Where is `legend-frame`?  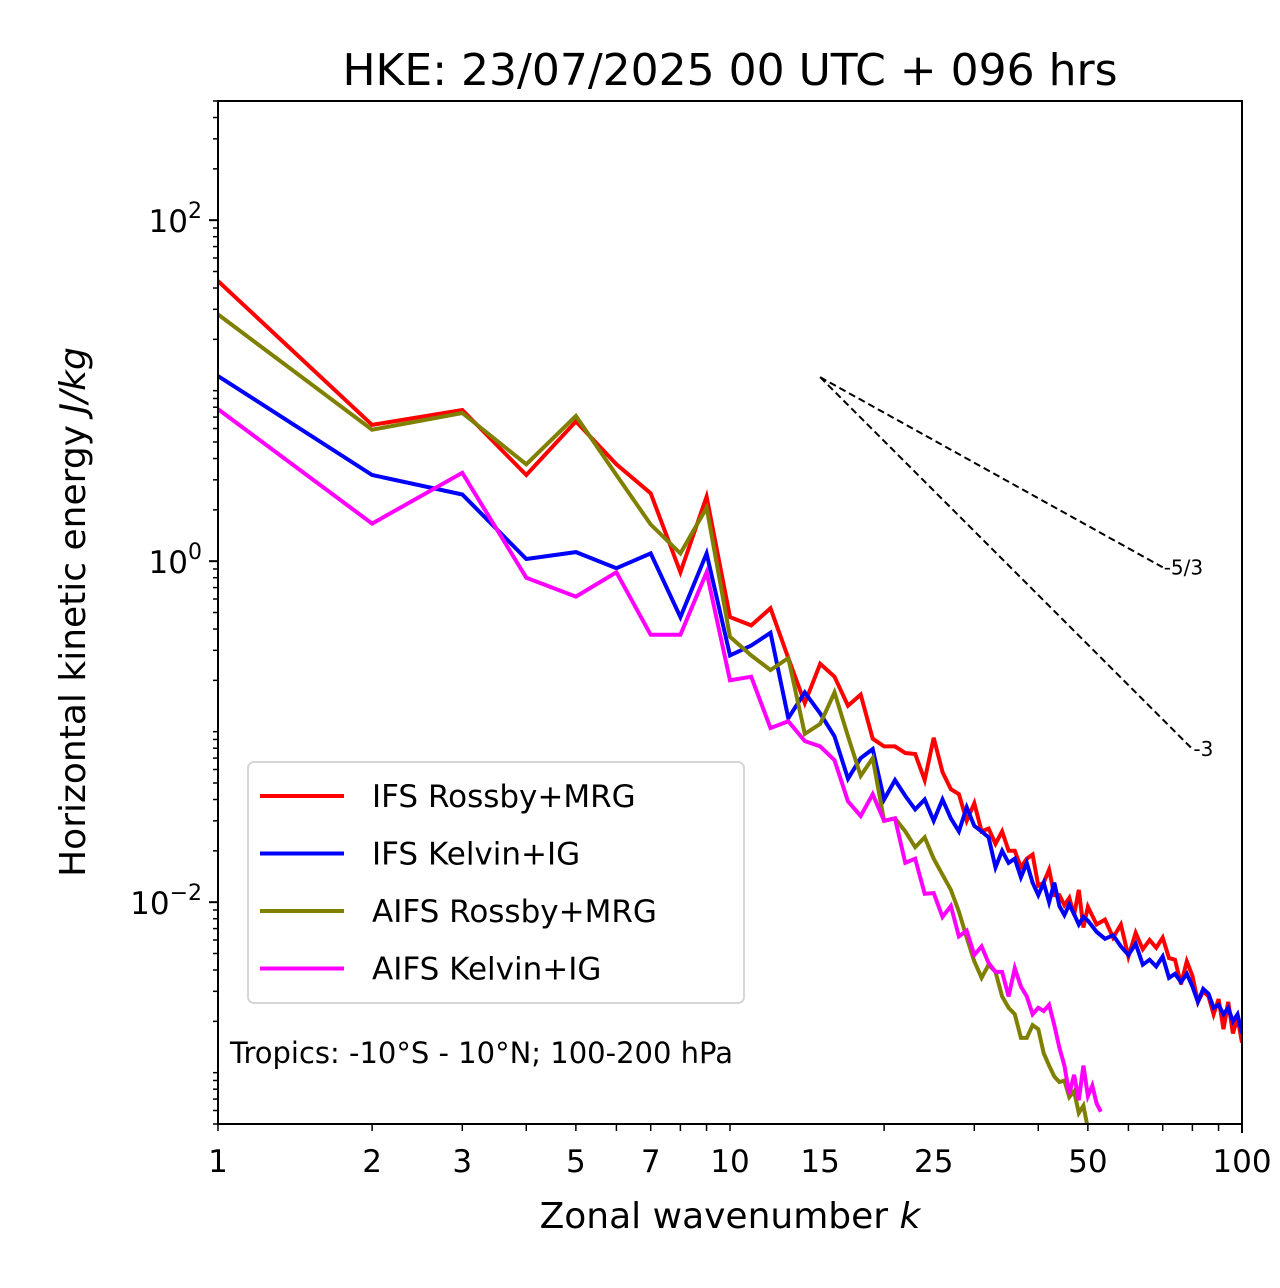
legend-frame is located at coordinates (496, 882).